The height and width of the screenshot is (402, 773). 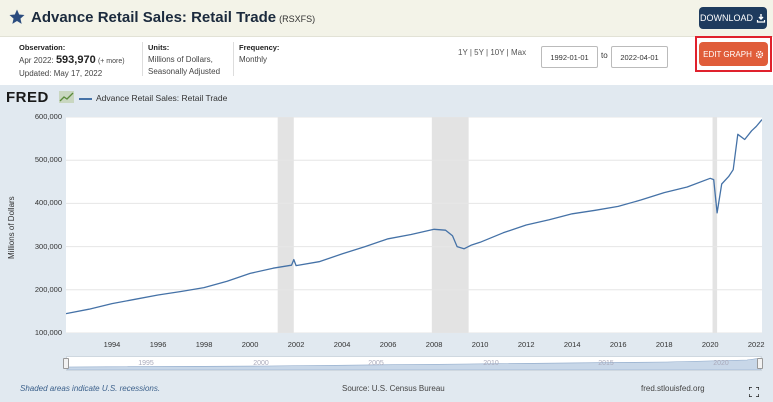 I want to click on units-label: Units:, so click(x=159, y=47).